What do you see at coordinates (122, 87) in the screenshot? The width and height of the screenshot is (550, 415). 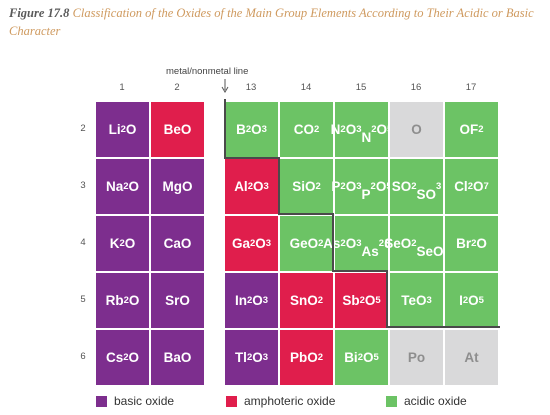 I see `group-label: 1` at bounding box center [122, 87].